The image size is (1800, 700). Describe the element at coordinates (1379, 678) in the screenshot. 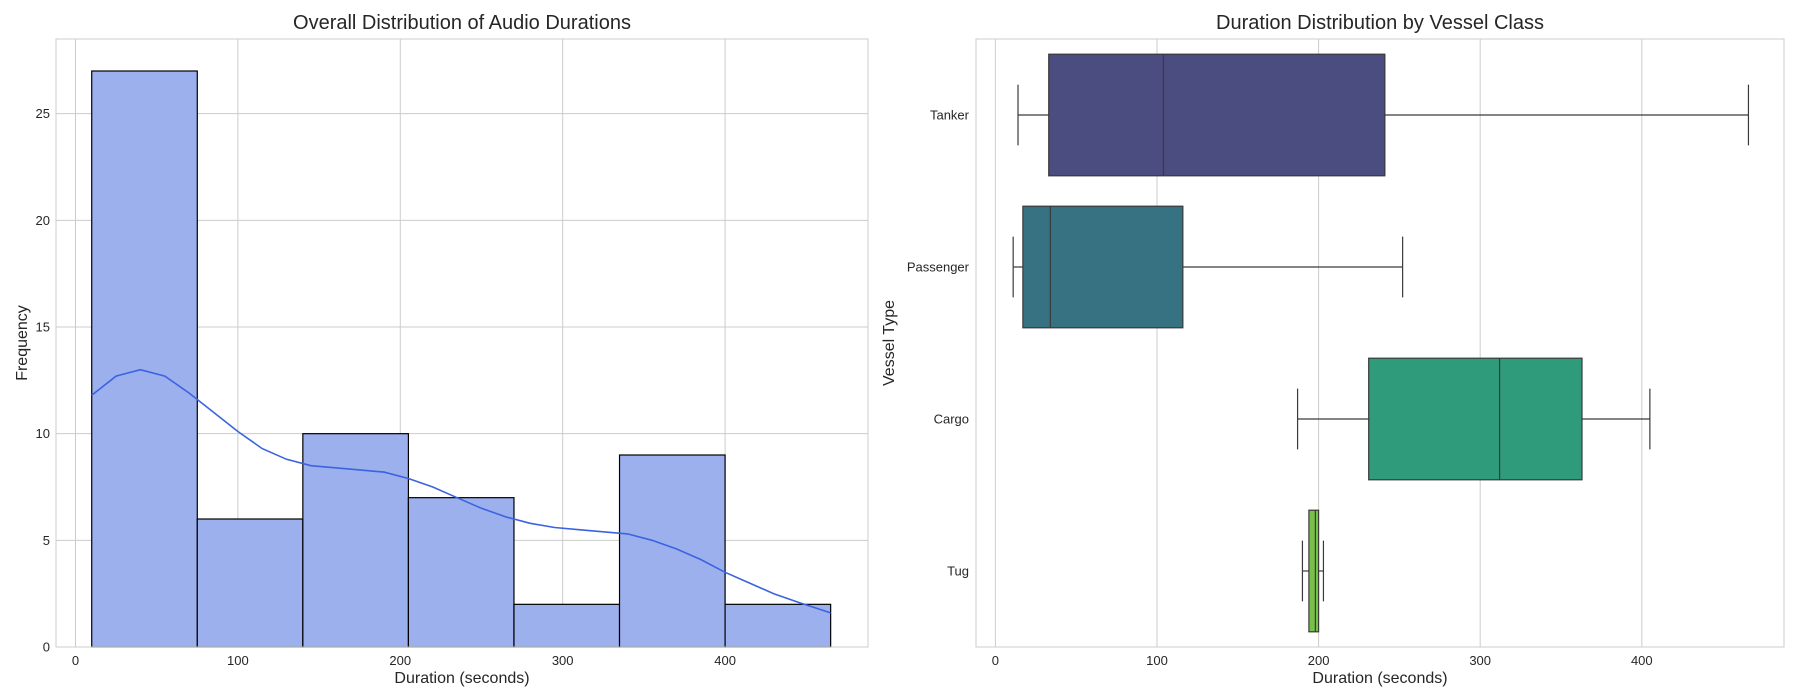

I see `boxplot-x-axis-label: Duration (seconds)` at that location.